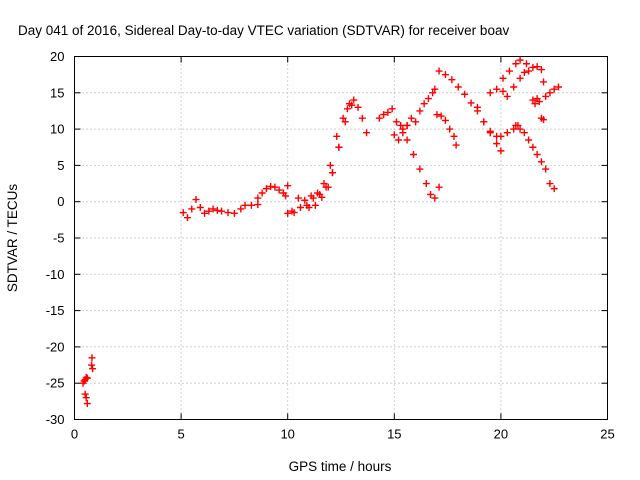 The image size is (640, 480). I want to click on series-descent-b, so click(400, 132).